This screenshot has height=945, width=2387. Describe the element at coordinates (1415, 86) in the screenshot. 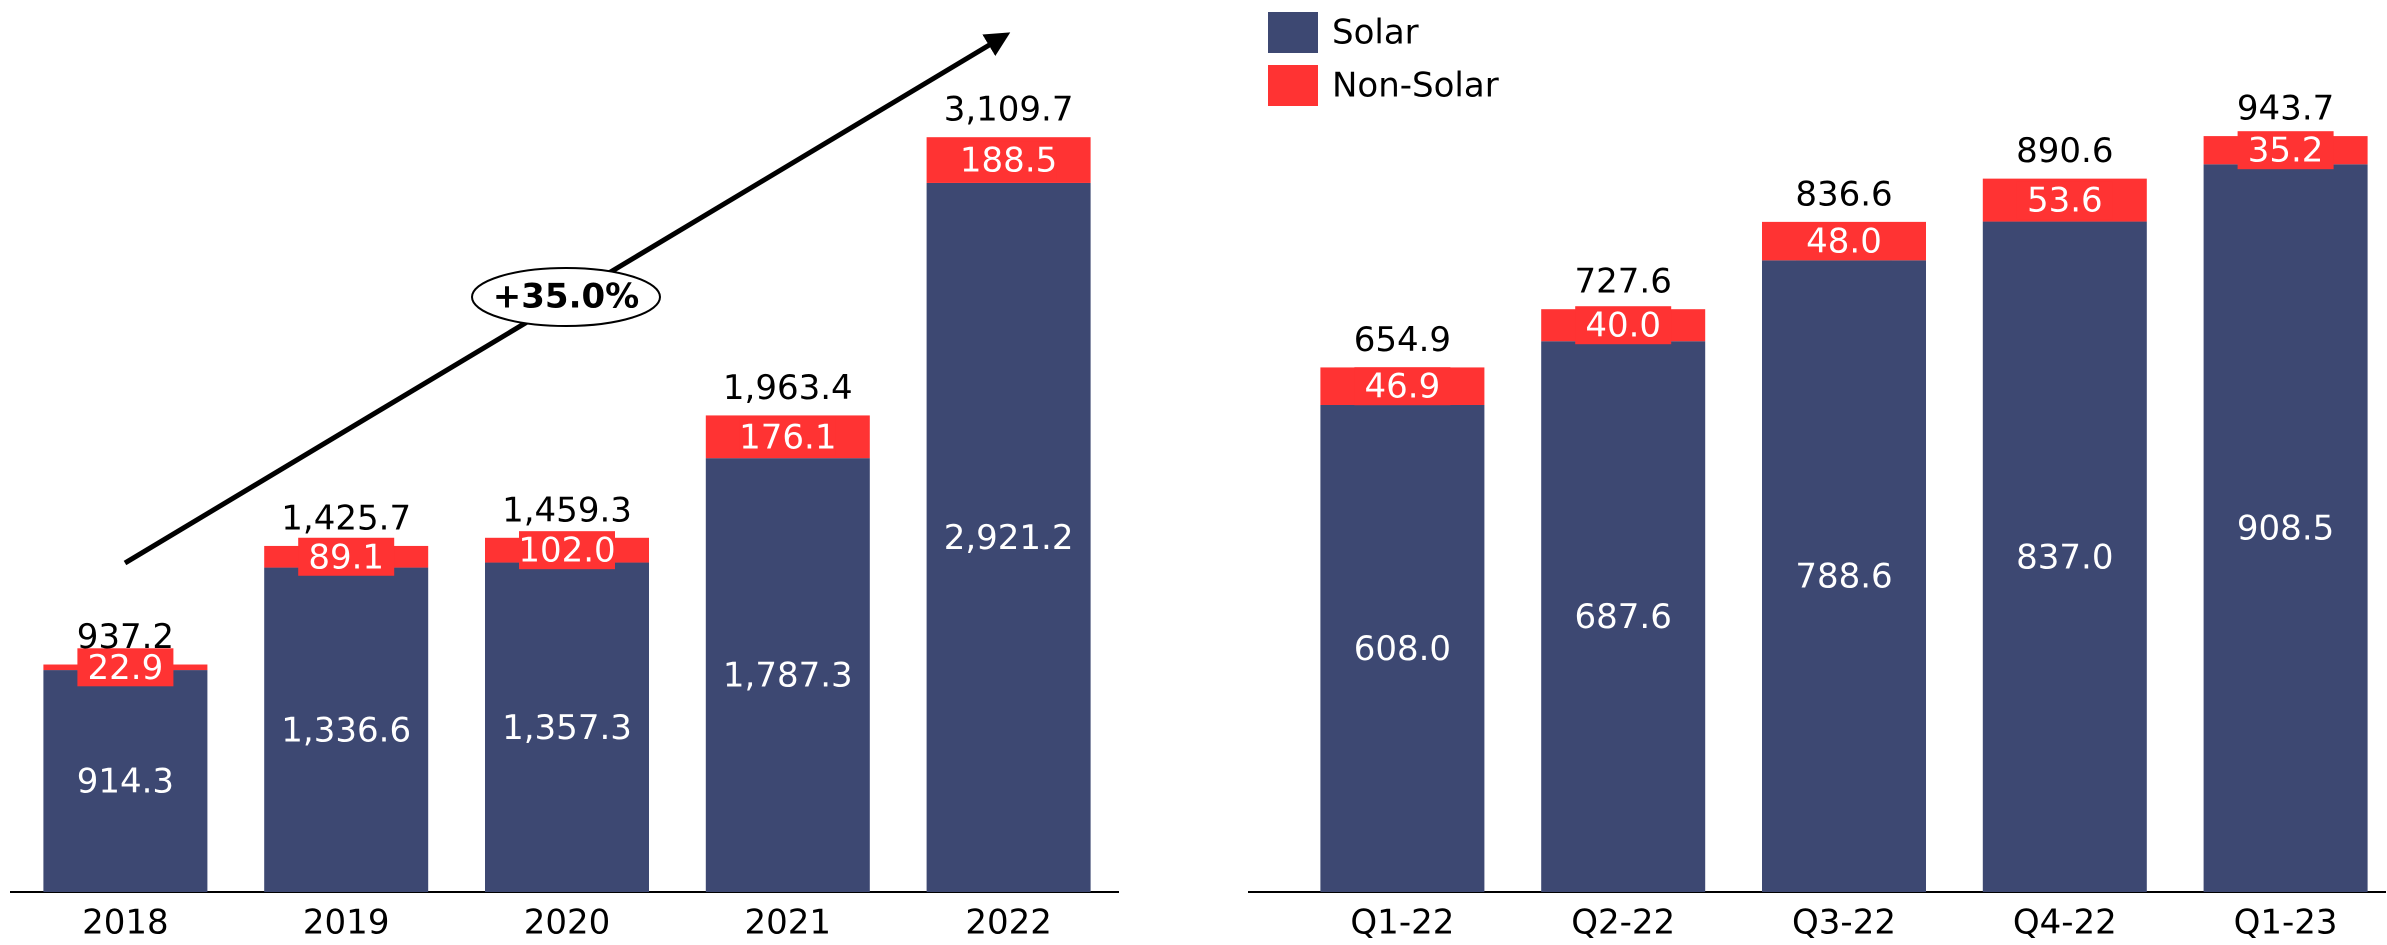

I see `legend-label: Non-Solar` at that location.